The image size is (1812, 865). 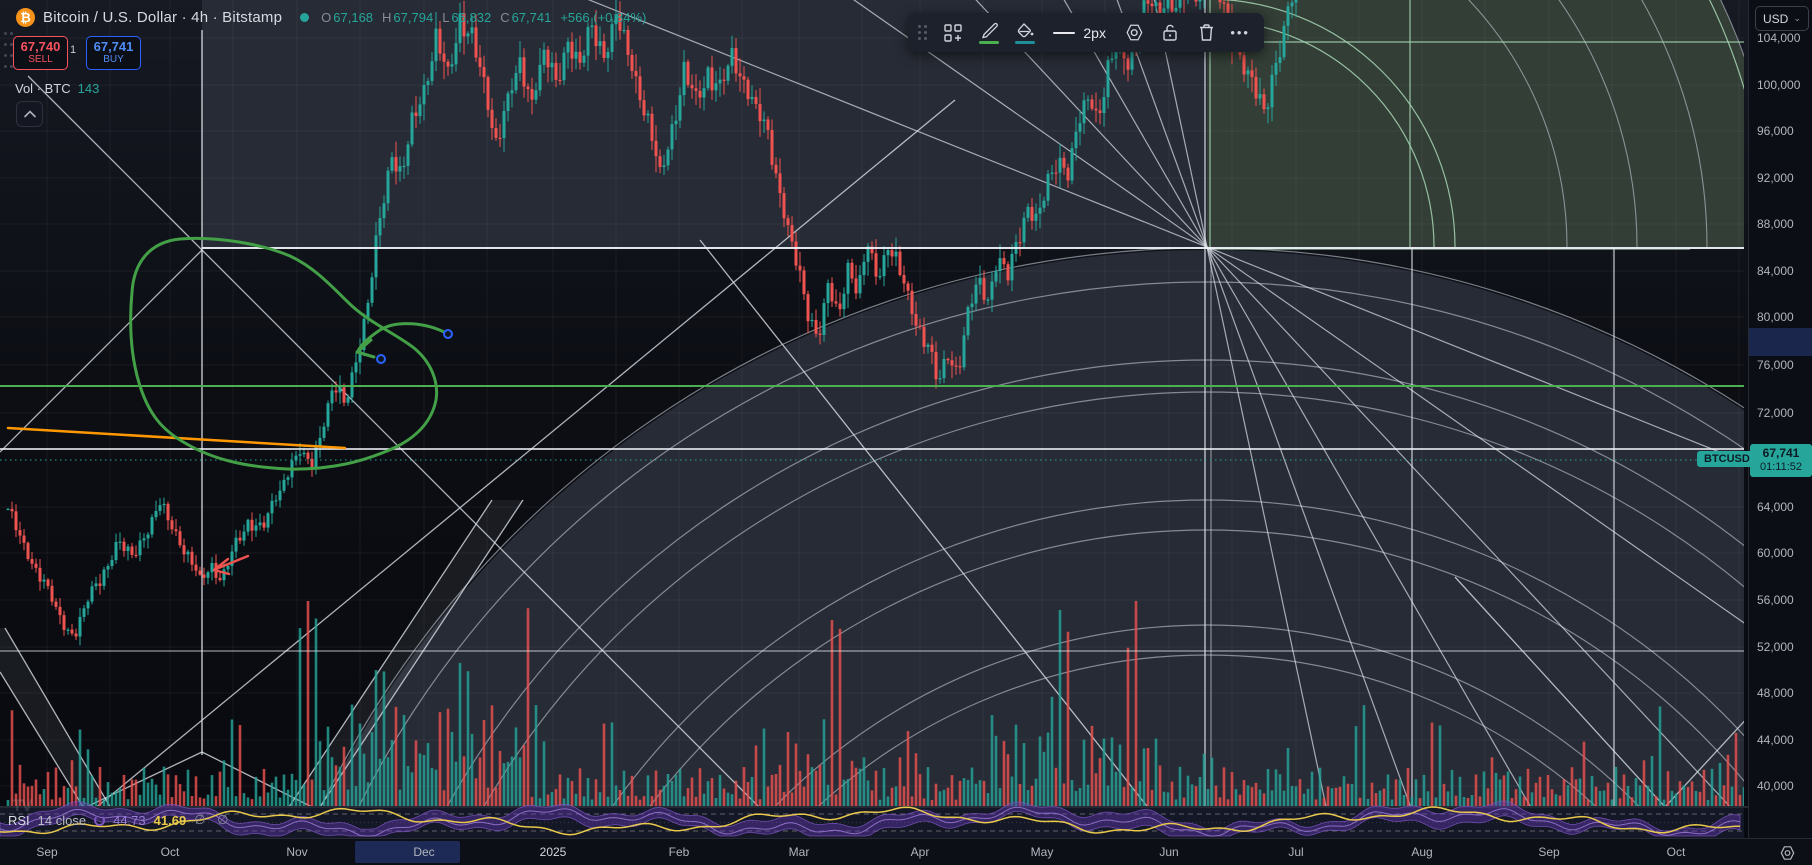 What do you see at coordinates (29, 114) in the screenshot?
I see `collapse-panel-button` at bounding box center [29, 114].